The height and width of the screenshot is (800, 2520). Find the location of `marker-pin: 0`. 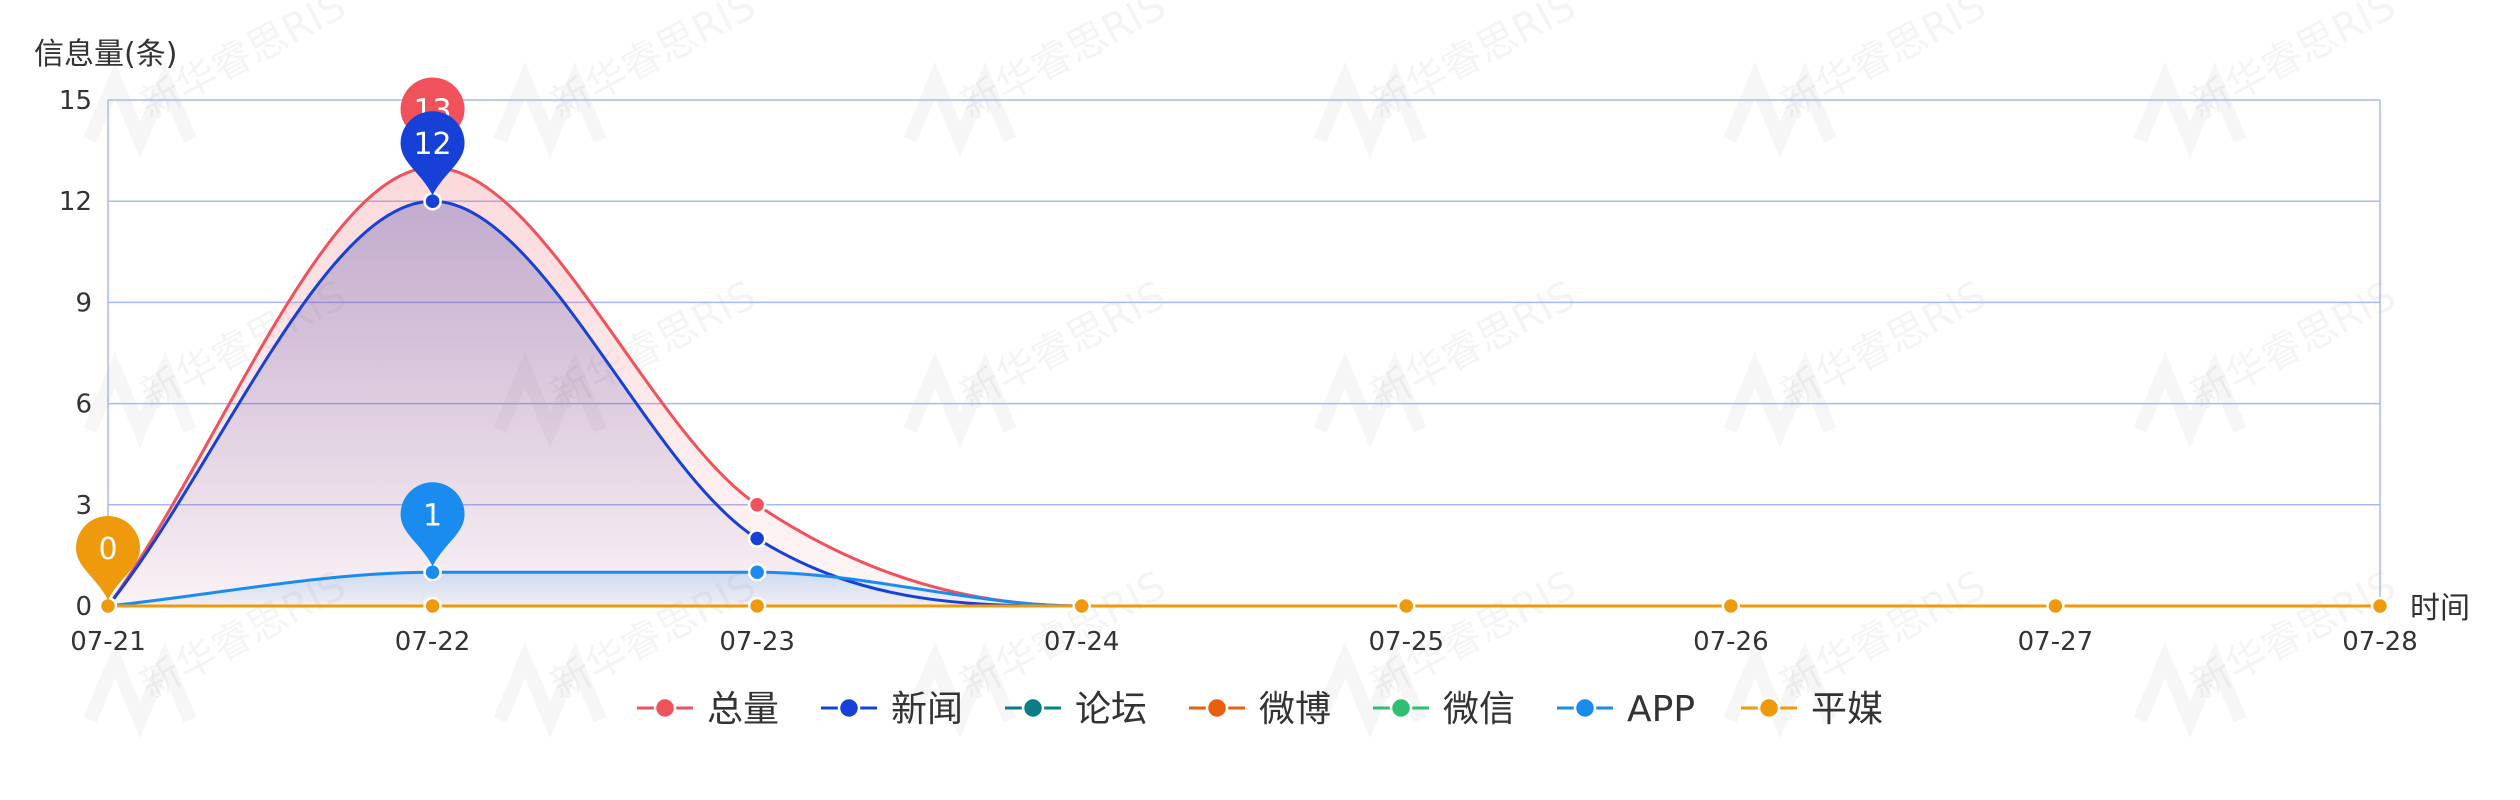

marker-pin: 0 is located at coordinates (108, 558).